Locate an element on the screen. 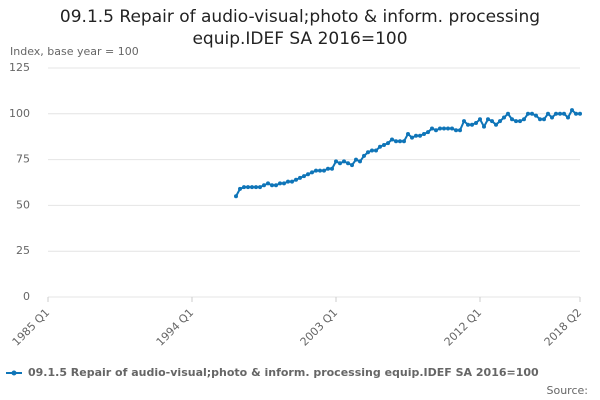 This screenshot has width=600, height=400. legend-marker is located at coordinates (14, 373).